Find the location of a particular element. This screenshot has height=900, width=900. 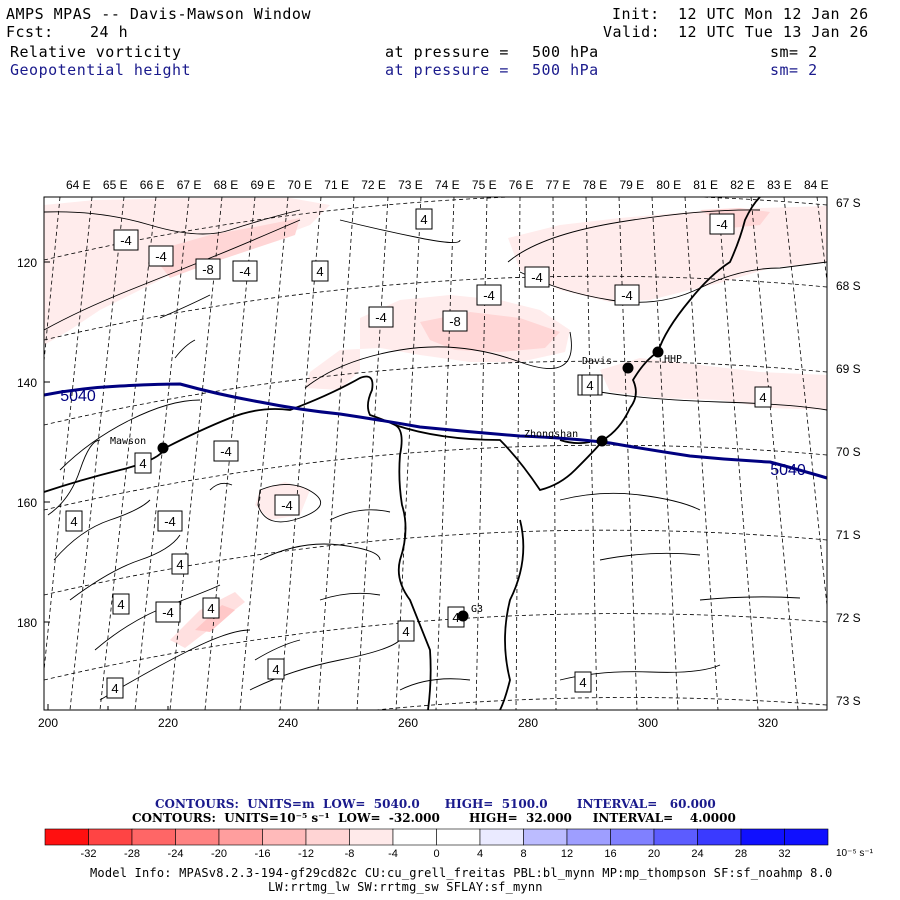

lon-label: 75 E is located at coordinates (484, 185).